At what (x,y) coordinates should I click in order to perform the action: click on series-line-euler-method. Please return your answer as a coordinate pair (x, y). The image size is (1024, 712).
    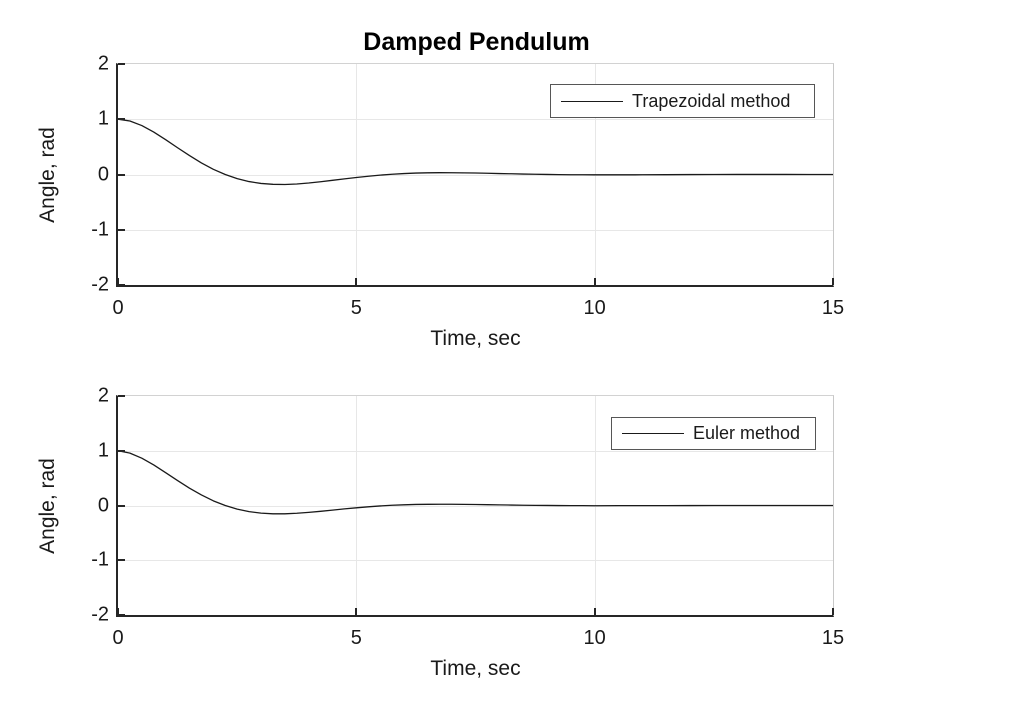
    Looking at the image, I should click on (475, 482).